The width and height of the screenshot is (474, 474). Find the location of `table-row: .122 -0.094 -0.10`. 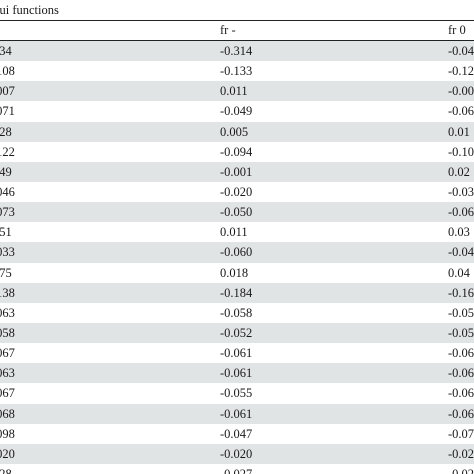

table-row: .122 -0.094 -0.10 is located at coordinates (237, 152).